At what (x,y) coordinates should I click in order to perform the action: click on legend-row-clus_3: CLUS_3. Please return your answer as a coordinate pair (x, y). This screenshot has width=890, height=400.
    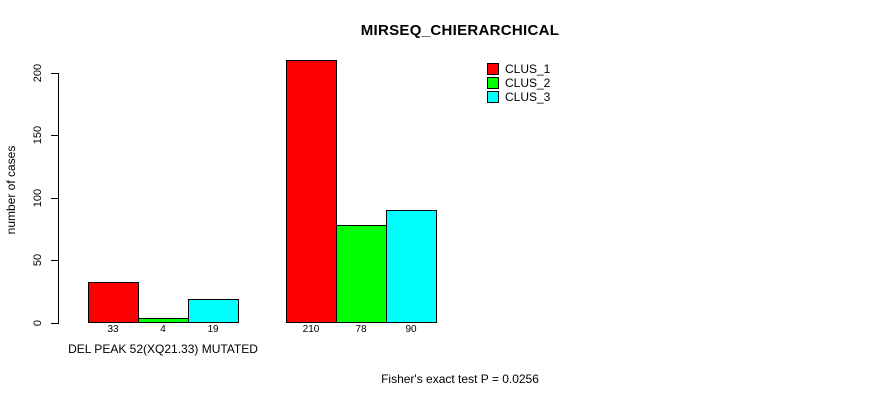
    Looking at the image, I should click on (518, 97).